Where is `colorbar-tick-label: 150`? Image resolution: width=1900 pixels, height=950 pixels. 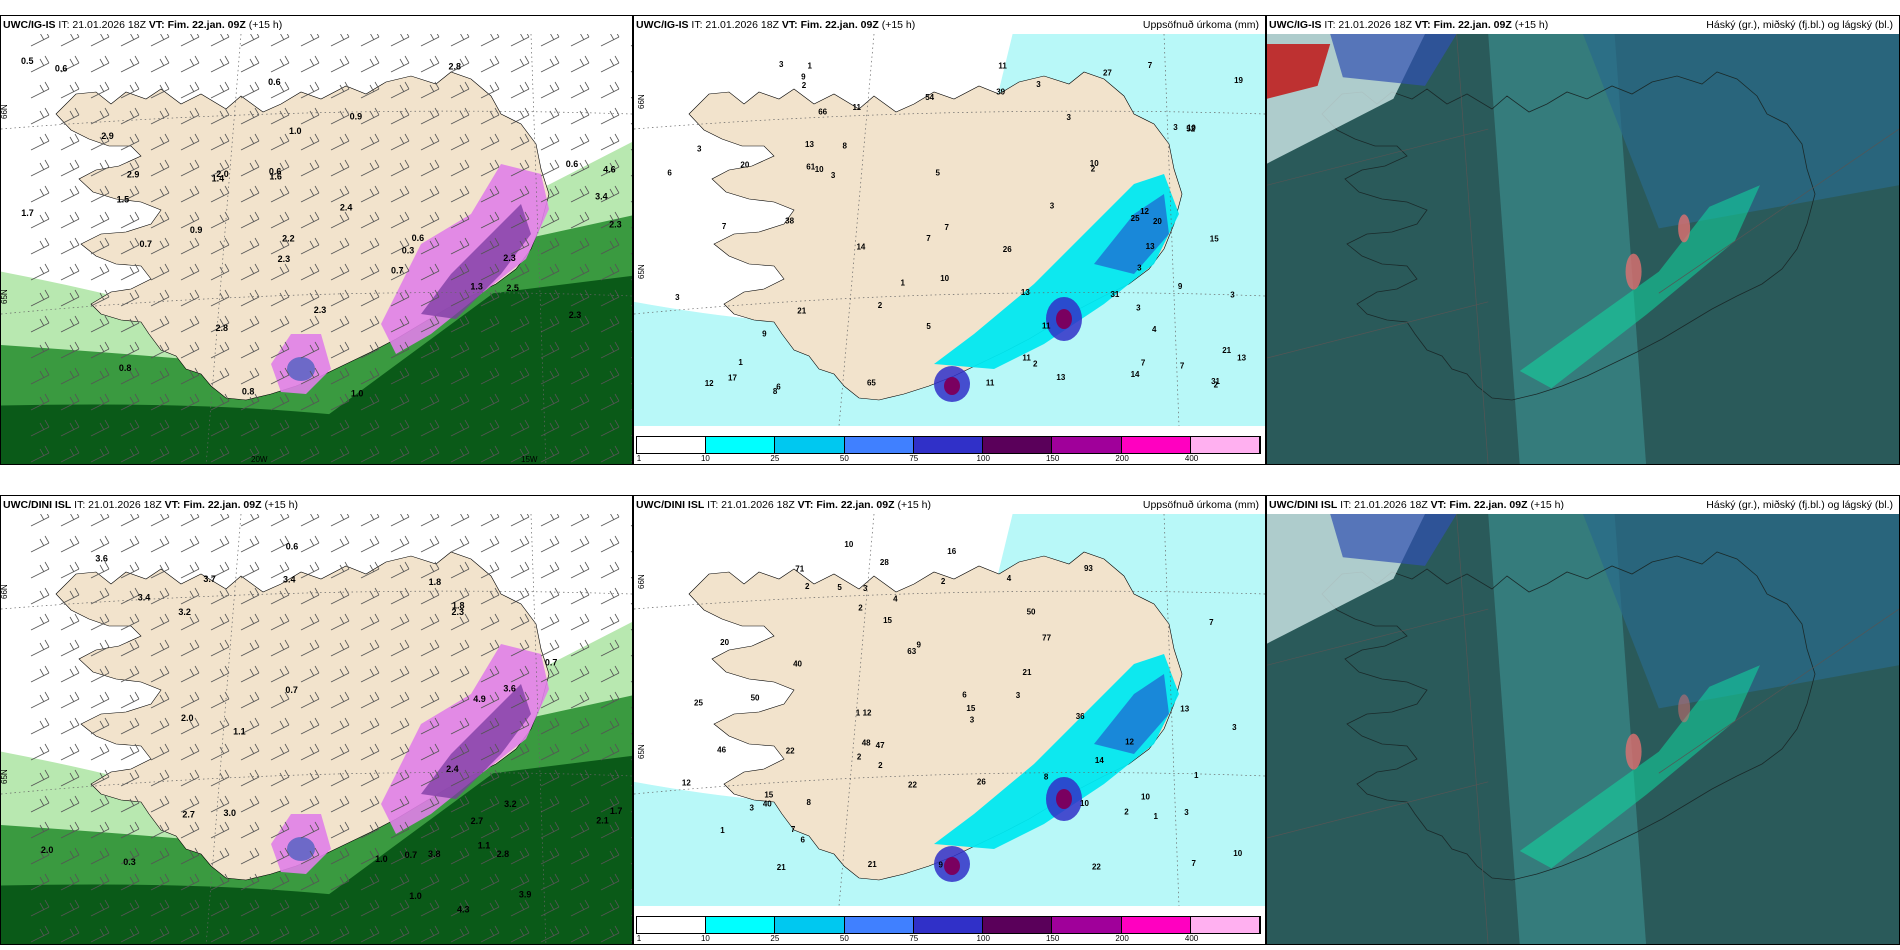
colorbar-tick-label: 150 is located at coordinates (1052, 938).